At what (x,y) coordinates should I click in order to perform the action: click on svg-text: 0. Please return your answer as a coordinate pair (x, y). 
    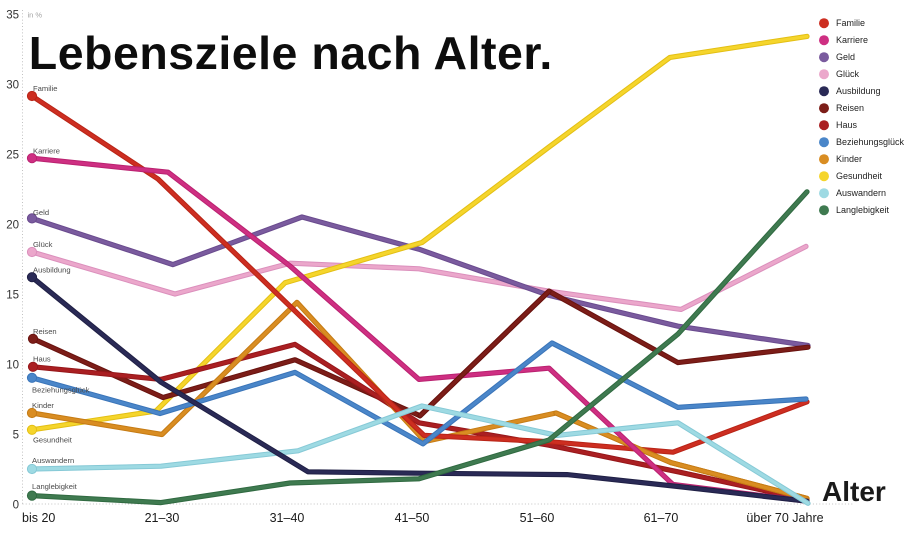
    Looking at the image, I should click on (16, 506).